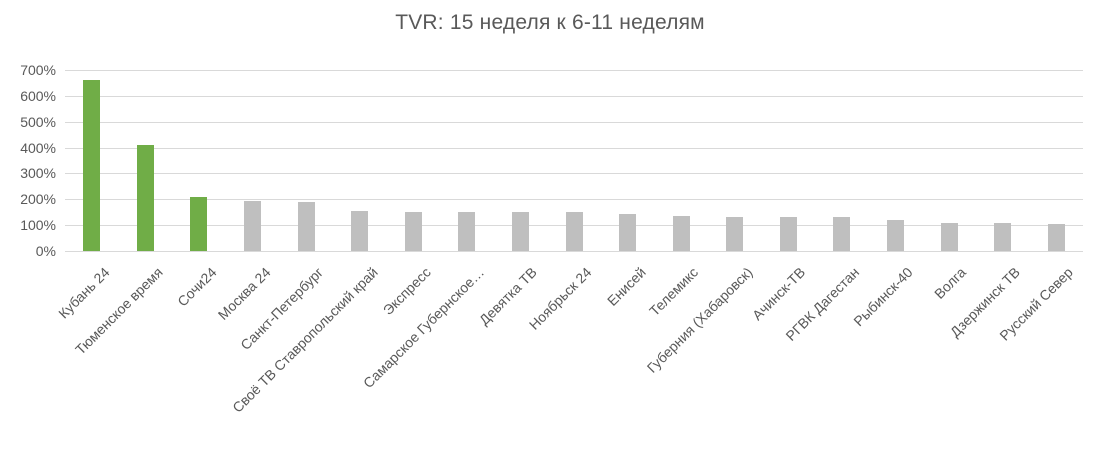 Image resolution: width=1100 pixels, height=453 pixels. What do you see at coordinates (950, 283) in the screenshot?
I see `x-category-label: Волга` at bounding box center [950, 283].